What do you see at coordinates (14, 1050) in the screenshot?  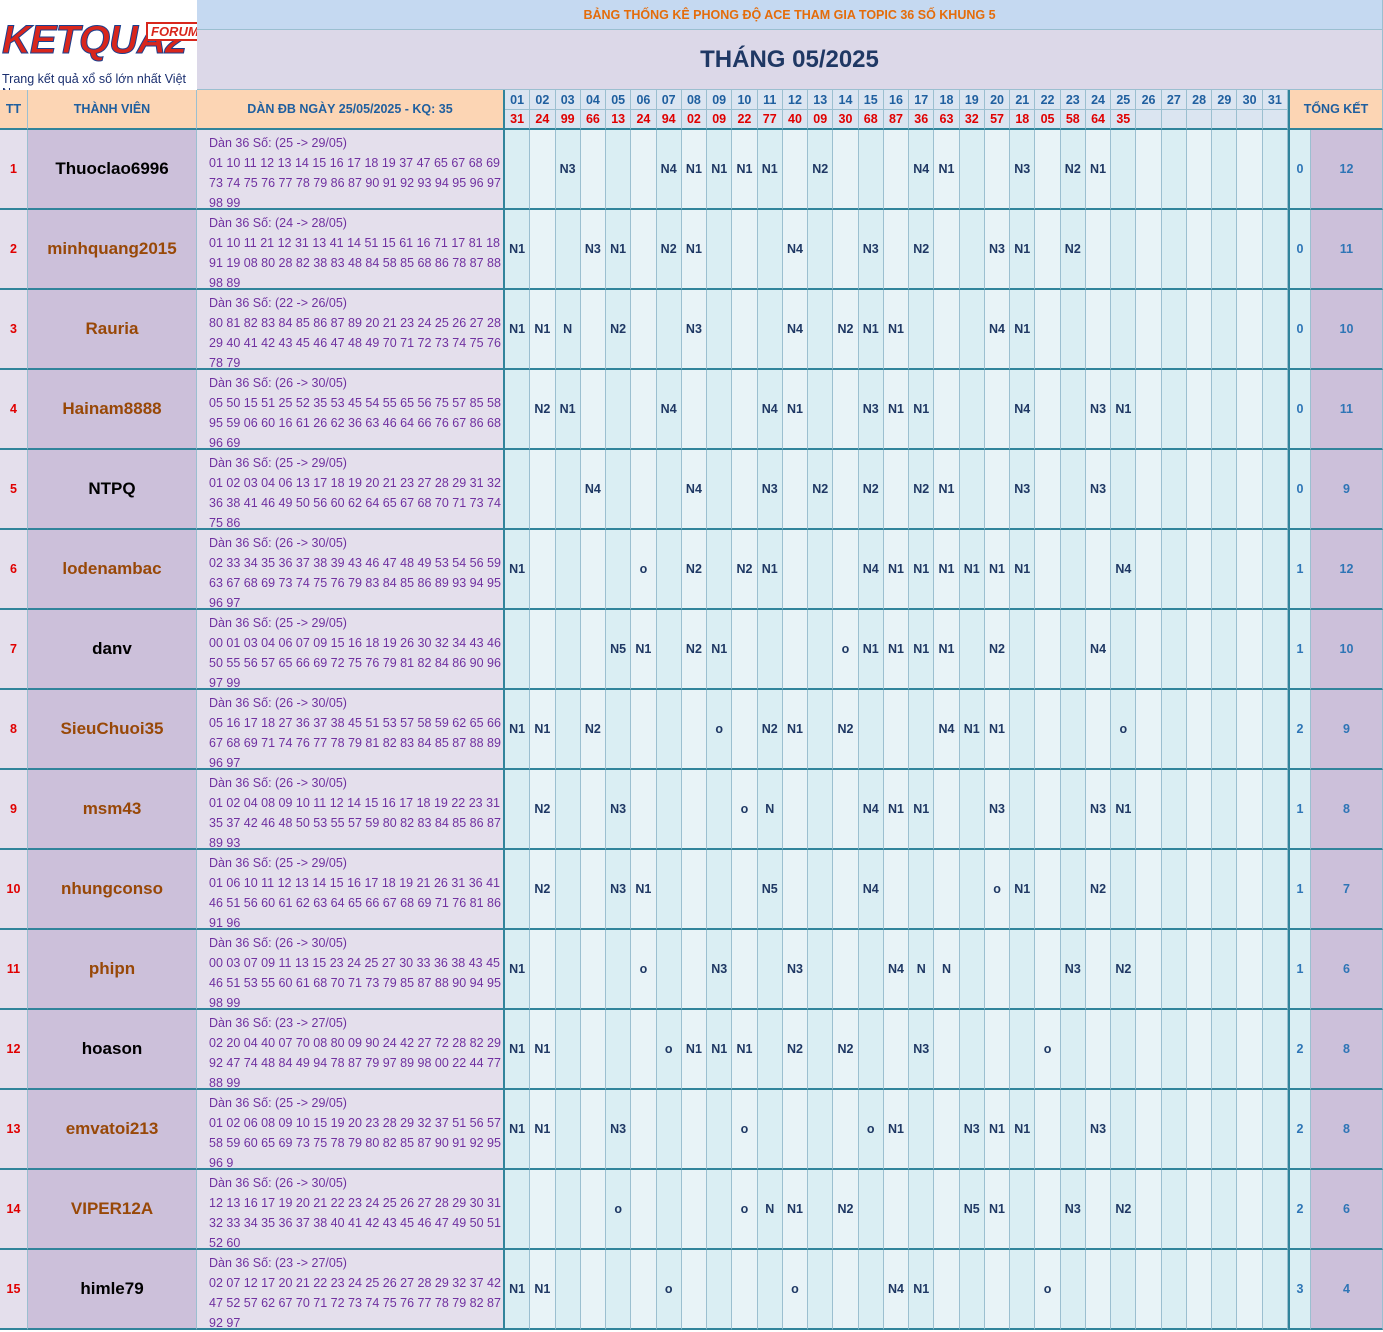 I see `row-number: 12` at bounding box center [14, 1050].